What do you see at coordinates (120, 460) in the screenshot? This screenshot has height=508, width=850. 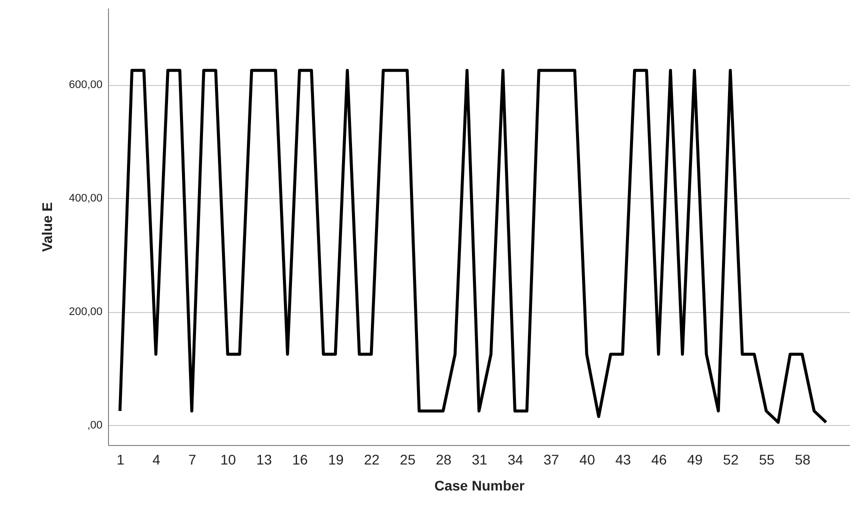 I see `x-tick-label: 1` at bounding box center [120, 460].